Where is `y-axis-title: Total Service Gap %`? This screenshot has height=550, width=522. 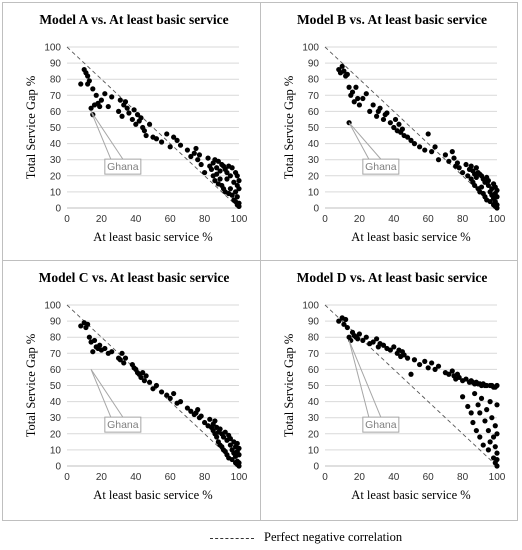 y-axis-title: Total Service Gap % is located at coordinates (31, 128).